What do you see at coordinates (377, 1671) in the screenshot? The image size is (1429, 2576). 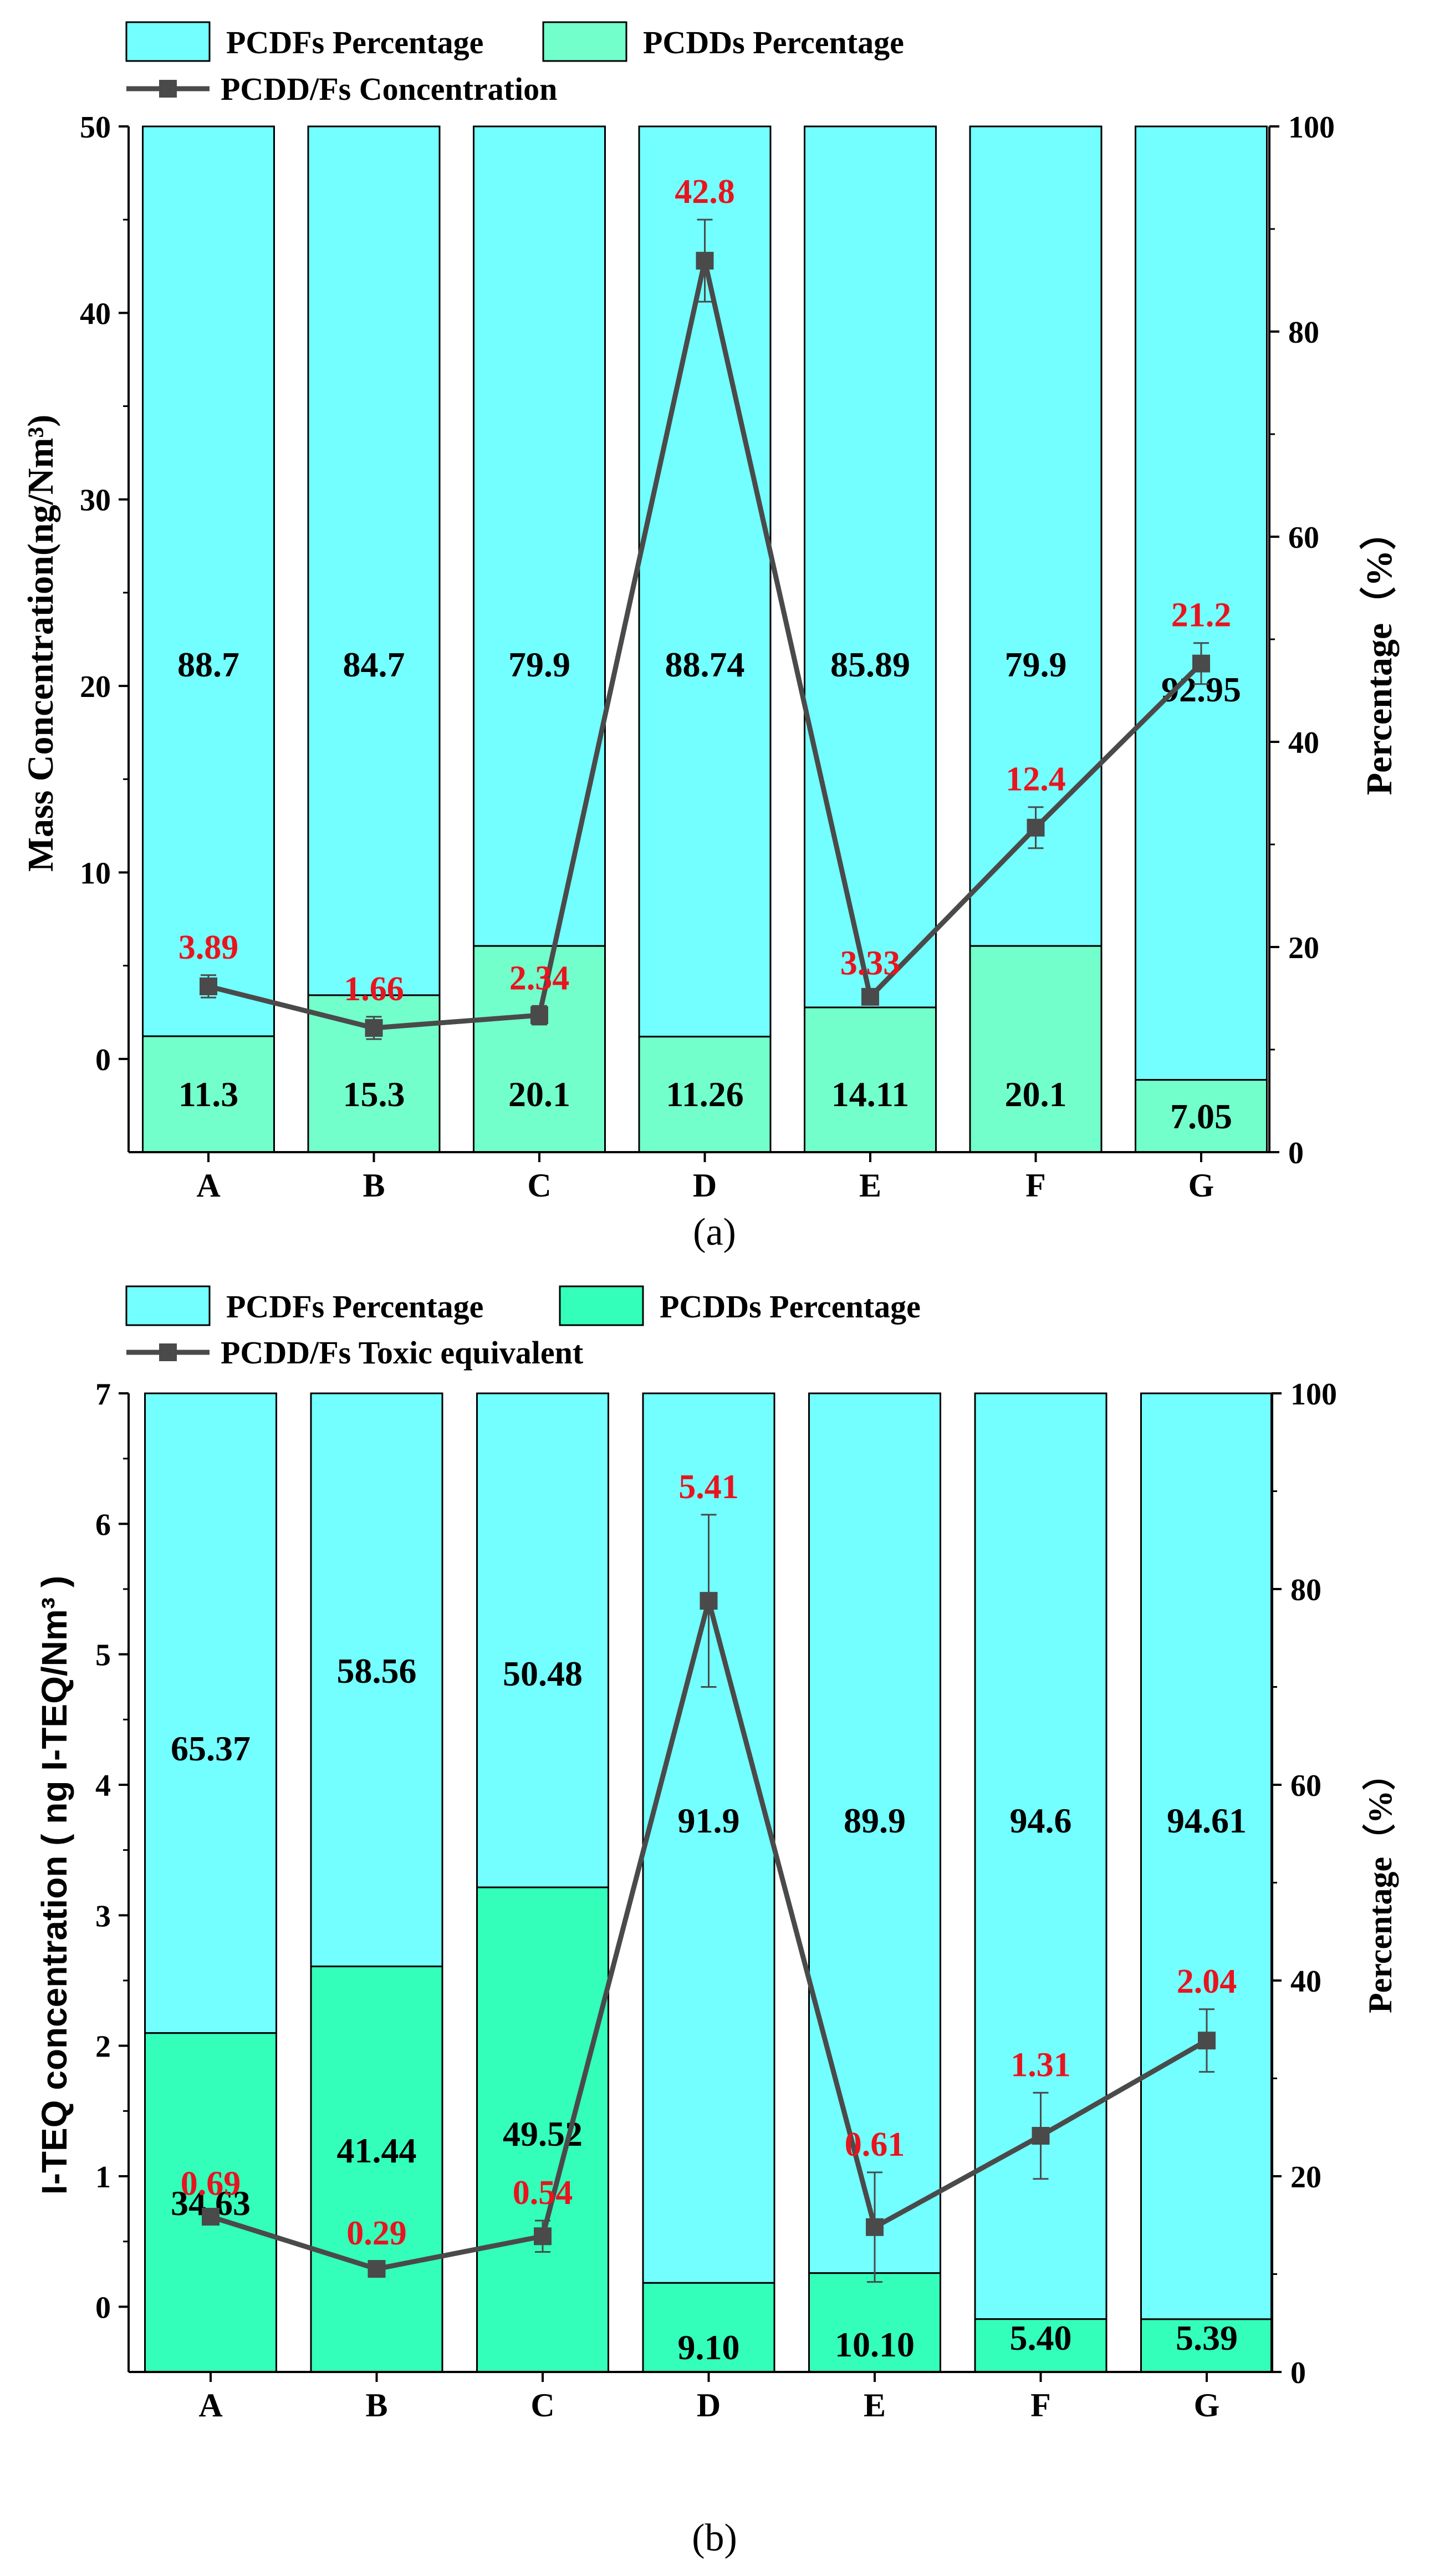 I see `pcdf-data-label: 58.56` at bounding box center [377, 1671].